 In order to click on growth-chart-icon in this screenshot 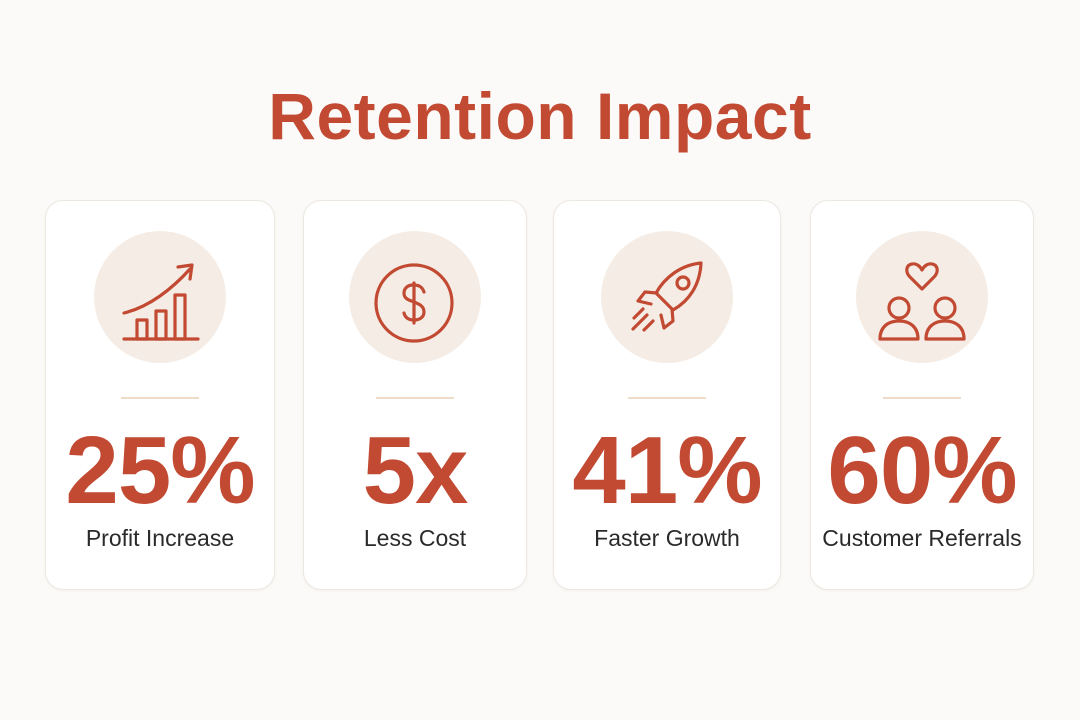, I will do `click(161, 302)`.